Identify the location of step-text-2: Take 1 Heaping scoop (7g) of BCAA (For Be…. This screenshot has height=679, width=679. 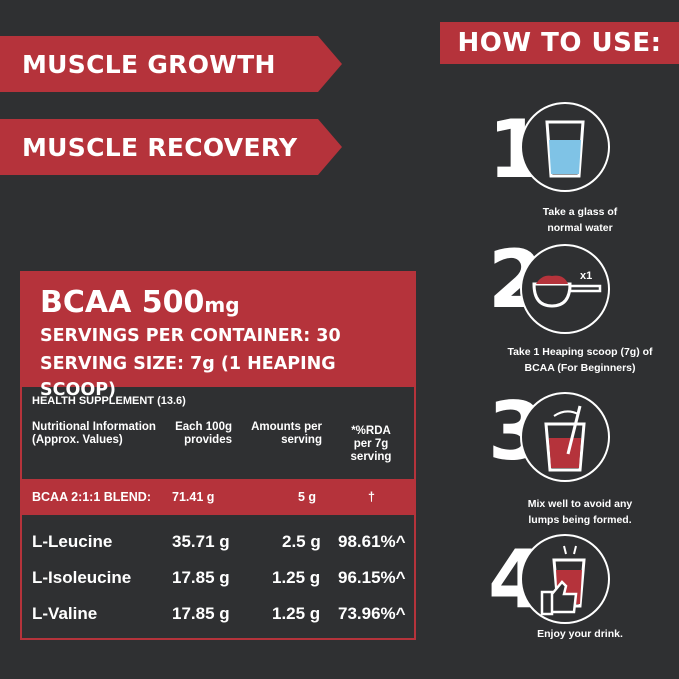
(580, 360).